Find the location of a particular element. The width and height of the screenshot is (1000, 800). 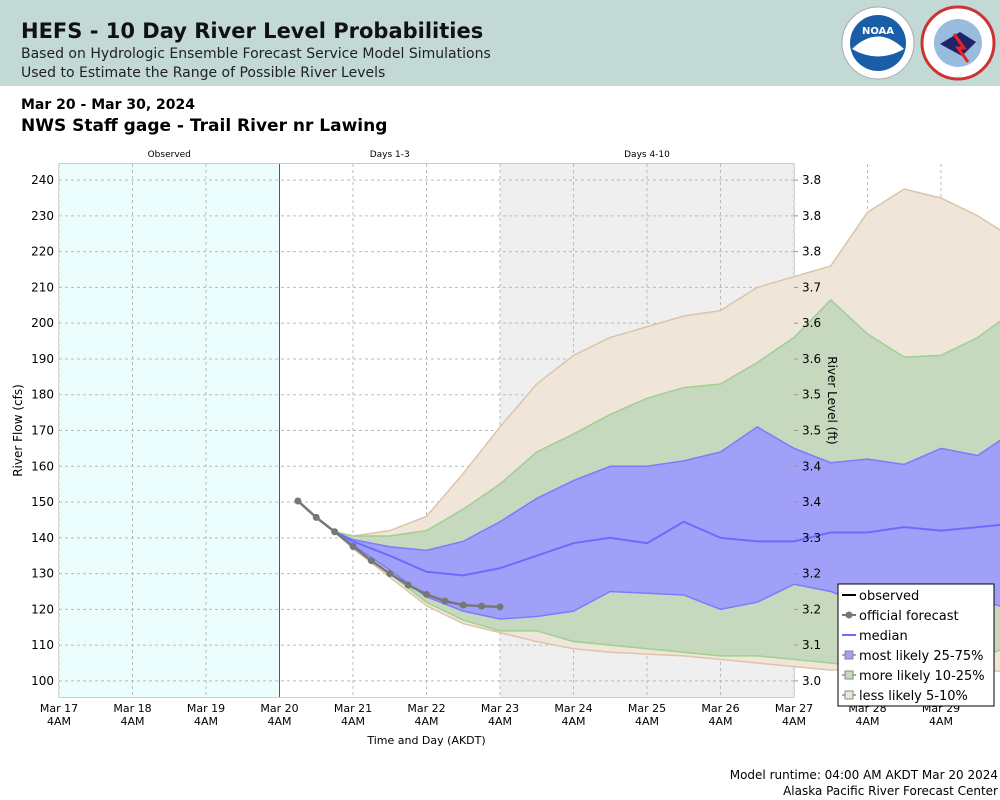

ytick-label: 220 is located at coordinates (42, 252).